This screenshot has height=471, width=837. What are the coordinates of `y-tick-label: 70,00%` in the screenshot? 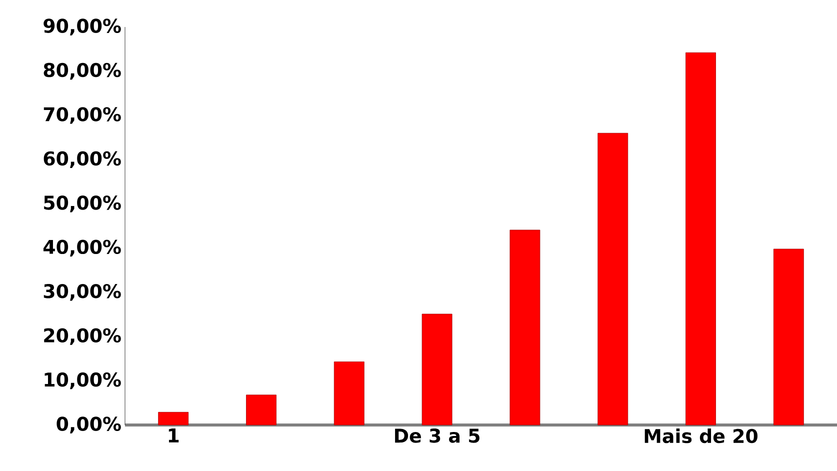 It's located at (82, 115).